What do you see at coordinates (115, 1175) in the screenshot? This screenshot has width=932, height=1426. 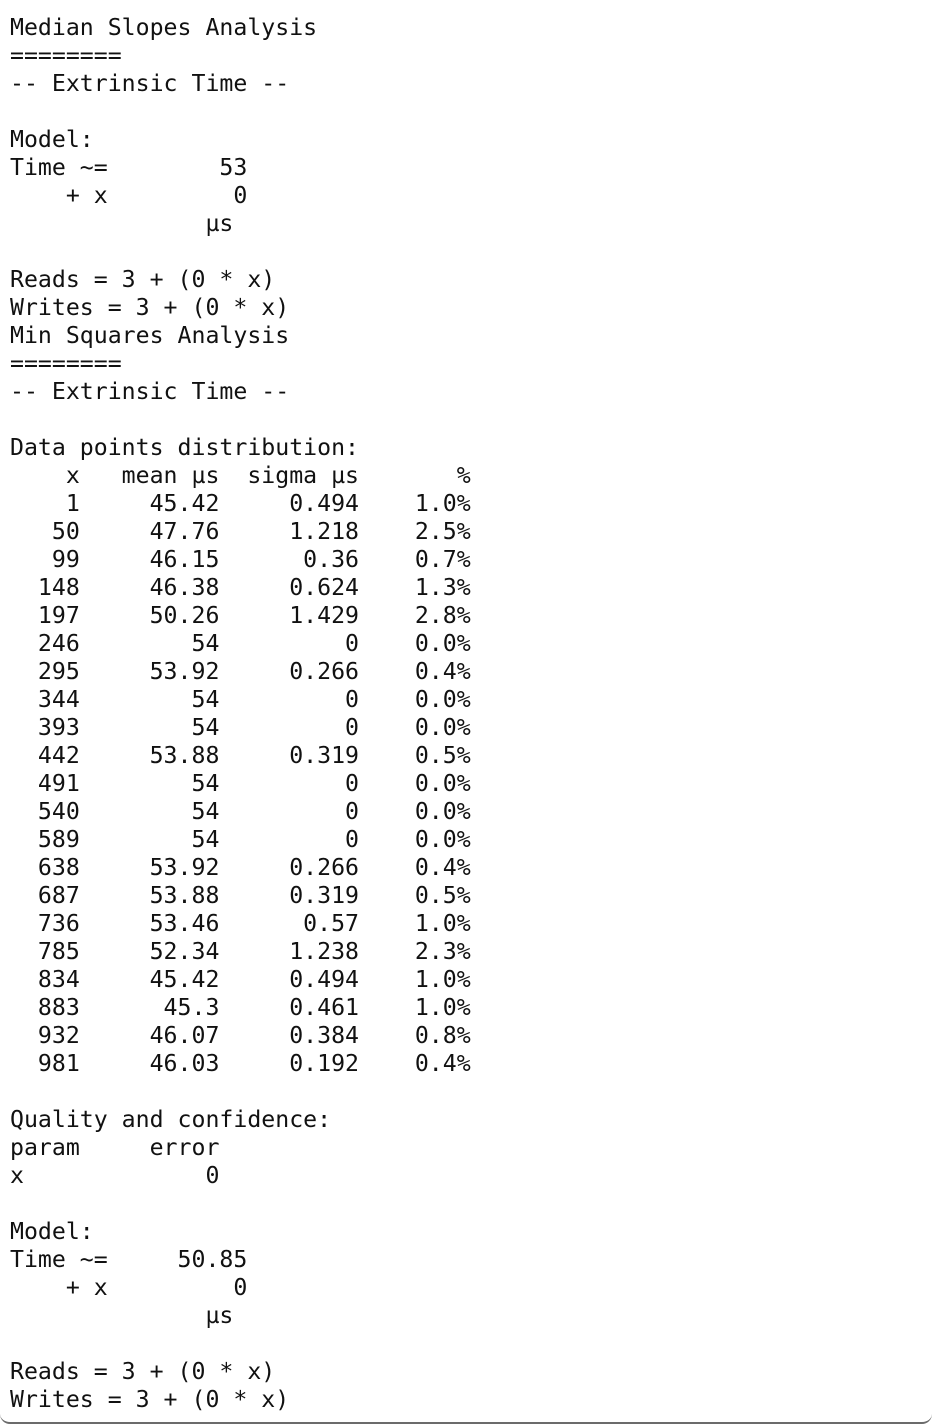 I see `quality-row: x 0` at bounding box center [115, 1175].